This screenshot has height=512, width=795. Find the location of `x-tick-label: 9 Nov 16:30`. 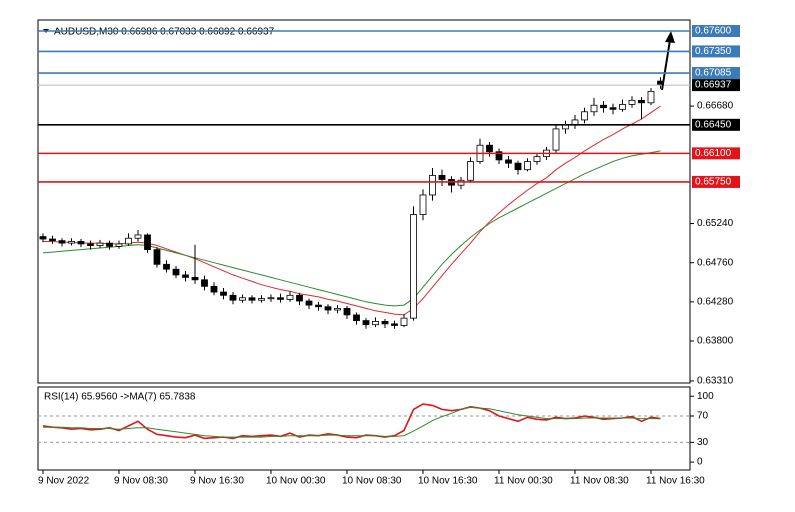

x-tick-label: 9 Nov 16:30 is located at coordinates (217, 481).